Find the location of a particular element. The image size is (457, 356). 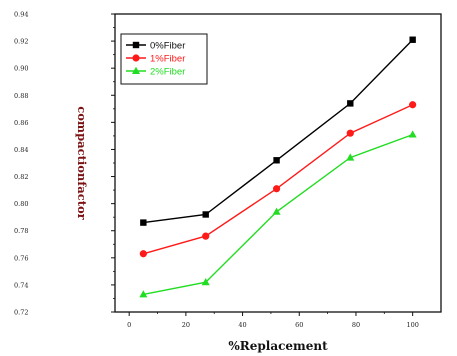

legend-label: 0%Fiber is located at coordinates (167, 46).